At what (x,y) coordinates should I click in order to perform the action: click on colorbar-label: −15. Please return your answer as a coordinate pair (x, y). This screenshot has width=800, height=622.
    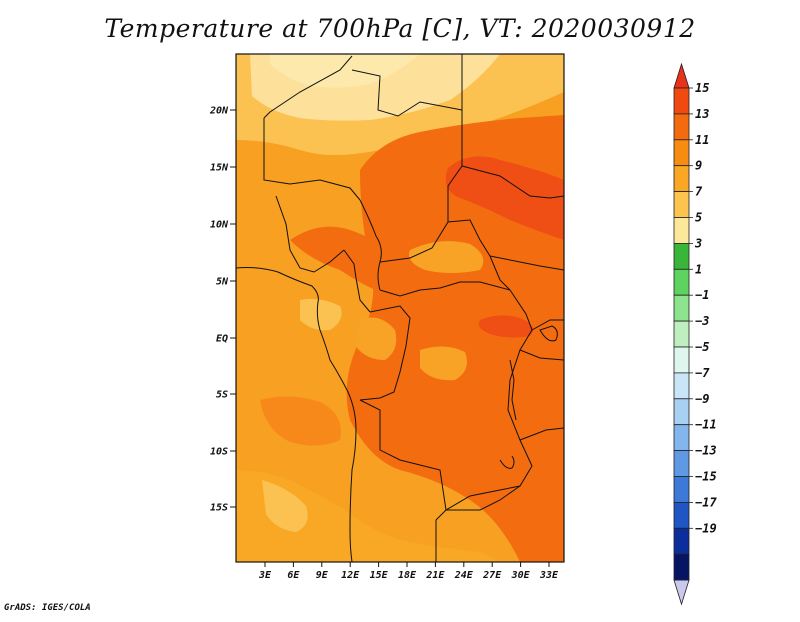
    Looking at the image, I should click on (706, 477).